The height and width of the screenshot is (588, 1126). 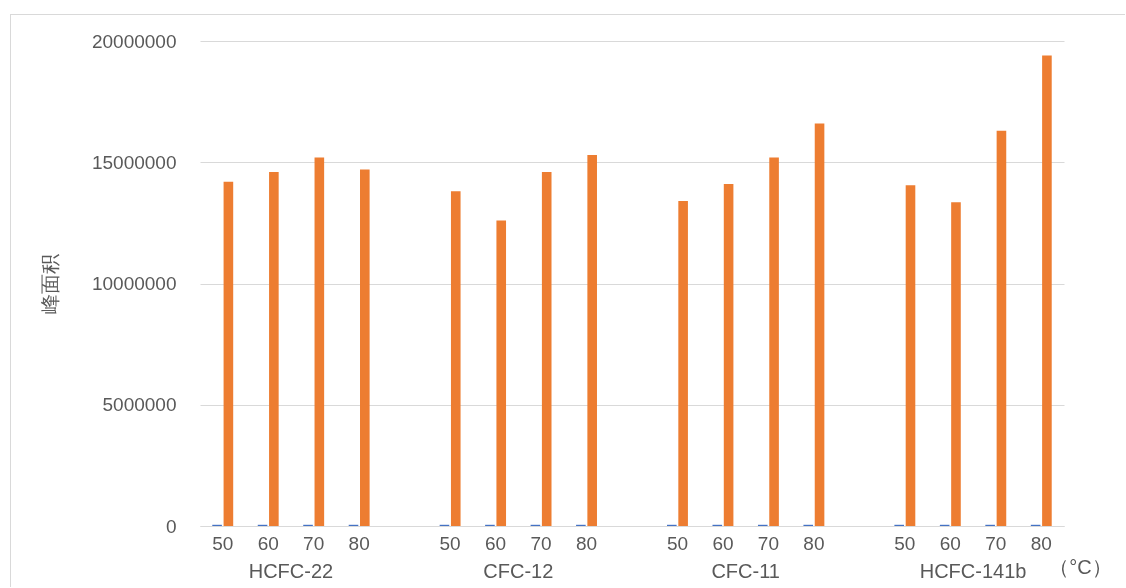 I want to click on y-tick-label: 15000000, so click(x=134, y=162).